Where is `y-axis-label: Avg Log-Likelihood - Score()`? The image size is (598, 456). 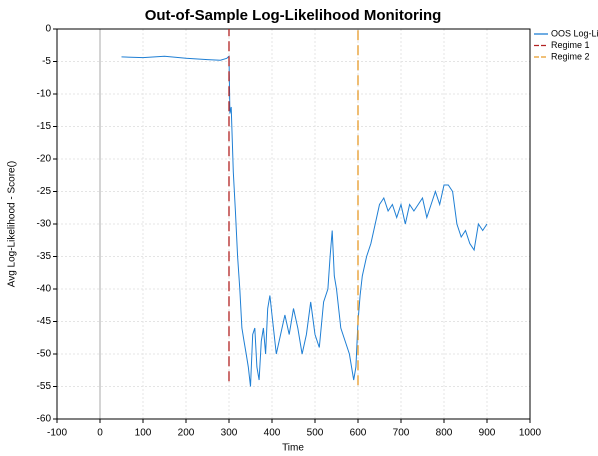
y-axis-label: Avg Log-Likelihood - Score() is located at coordinates (12, 224).